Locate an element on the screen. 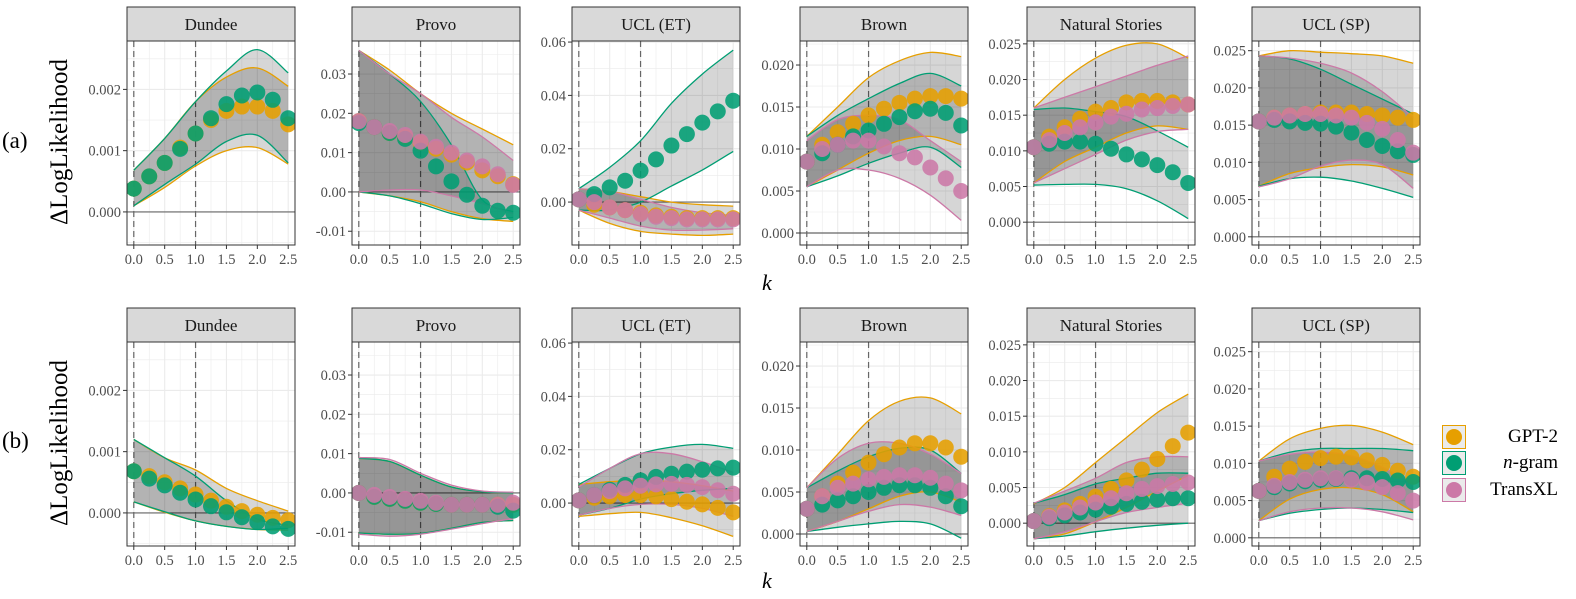 The image size is (1576, 599). strip-title: UCL (ET) is located at coordinates (656, 24).